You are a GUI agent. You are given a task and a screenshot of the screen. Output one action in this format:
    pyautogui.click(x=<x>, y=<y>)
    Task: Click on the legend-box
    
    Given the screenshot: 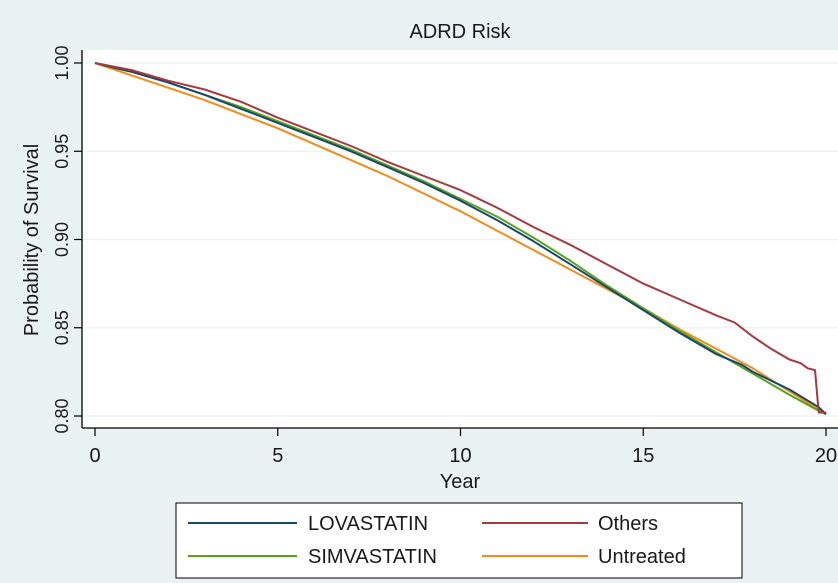 What is the action you would take?
    pyautogui.click(x=459, y=540)
    